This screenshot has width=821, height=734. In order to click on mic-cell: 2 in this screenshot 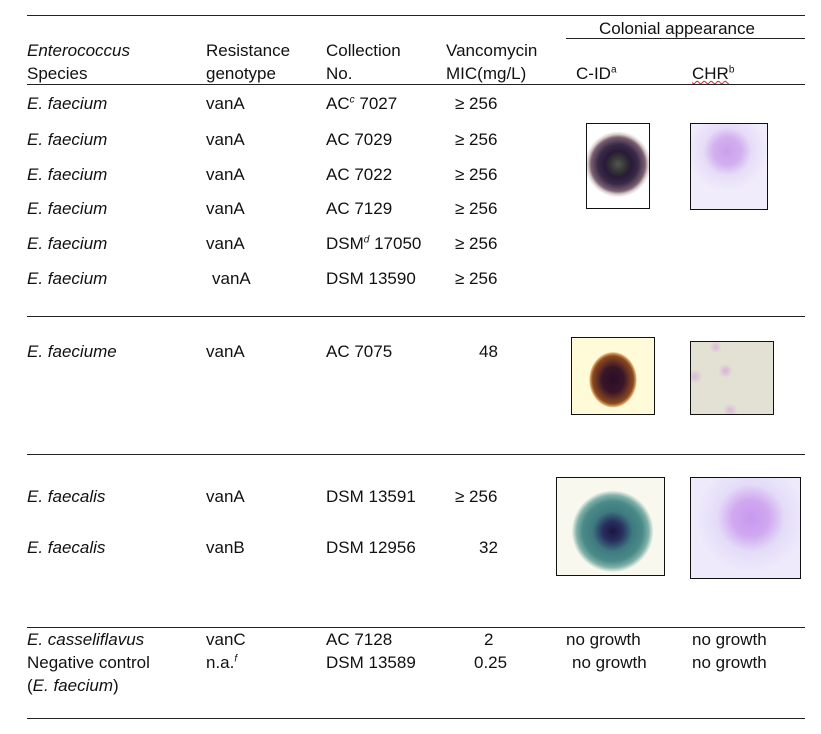, I will do `click(489, 639)`.